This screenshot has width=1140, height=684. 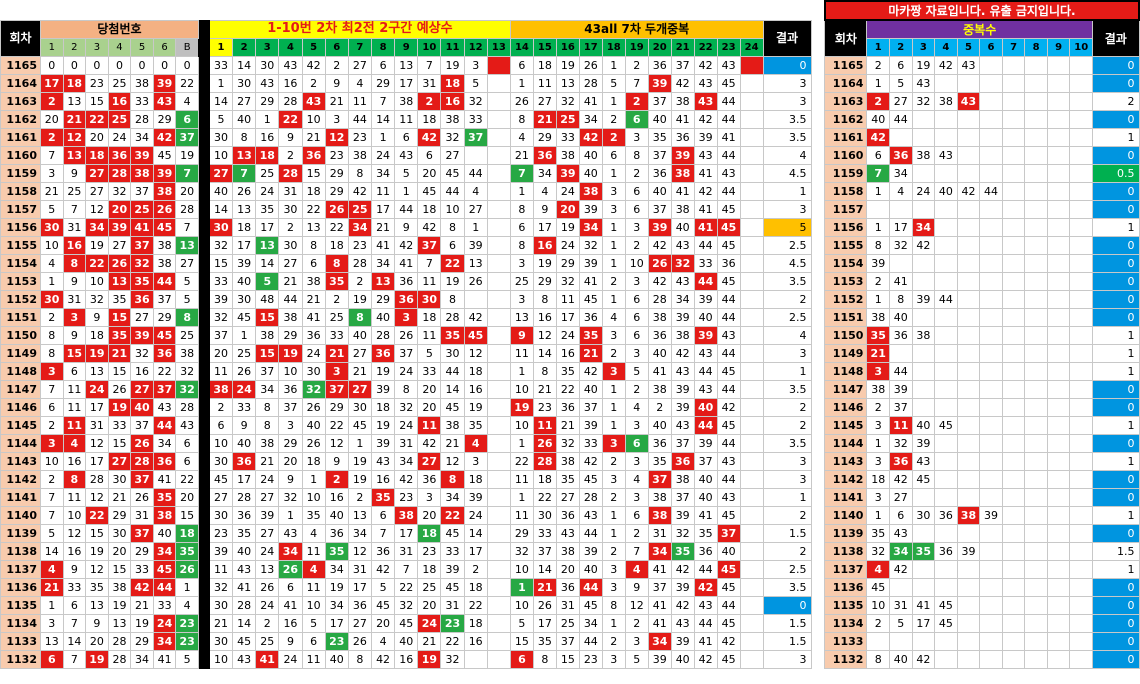 I want to click on duplicate-number: 16, so click(x=567, y=353).